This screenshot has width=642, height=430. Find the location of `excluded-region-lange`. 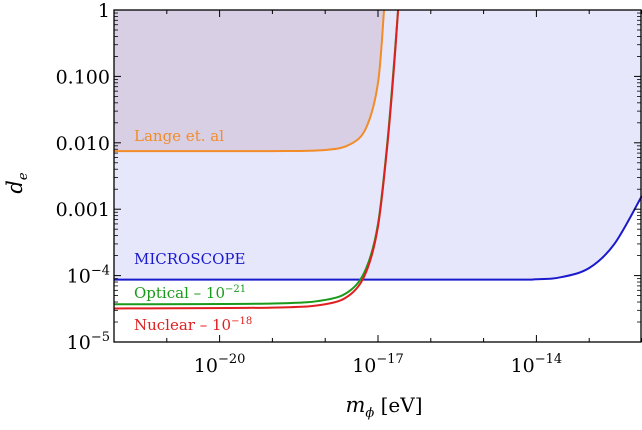

excluded-region-lange is located at coordinates (249, 81).